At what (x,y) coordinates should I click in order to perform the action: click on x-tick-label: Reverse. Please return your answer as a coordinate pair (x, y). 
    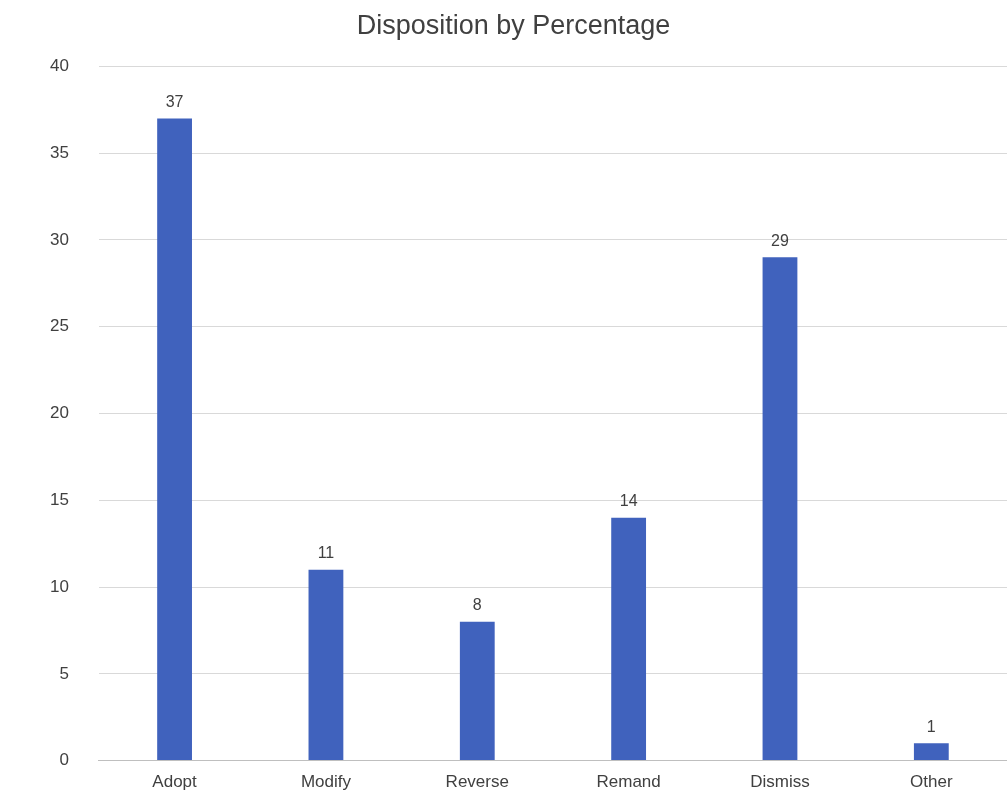
    Looking at the image, I should click on (477, 782).